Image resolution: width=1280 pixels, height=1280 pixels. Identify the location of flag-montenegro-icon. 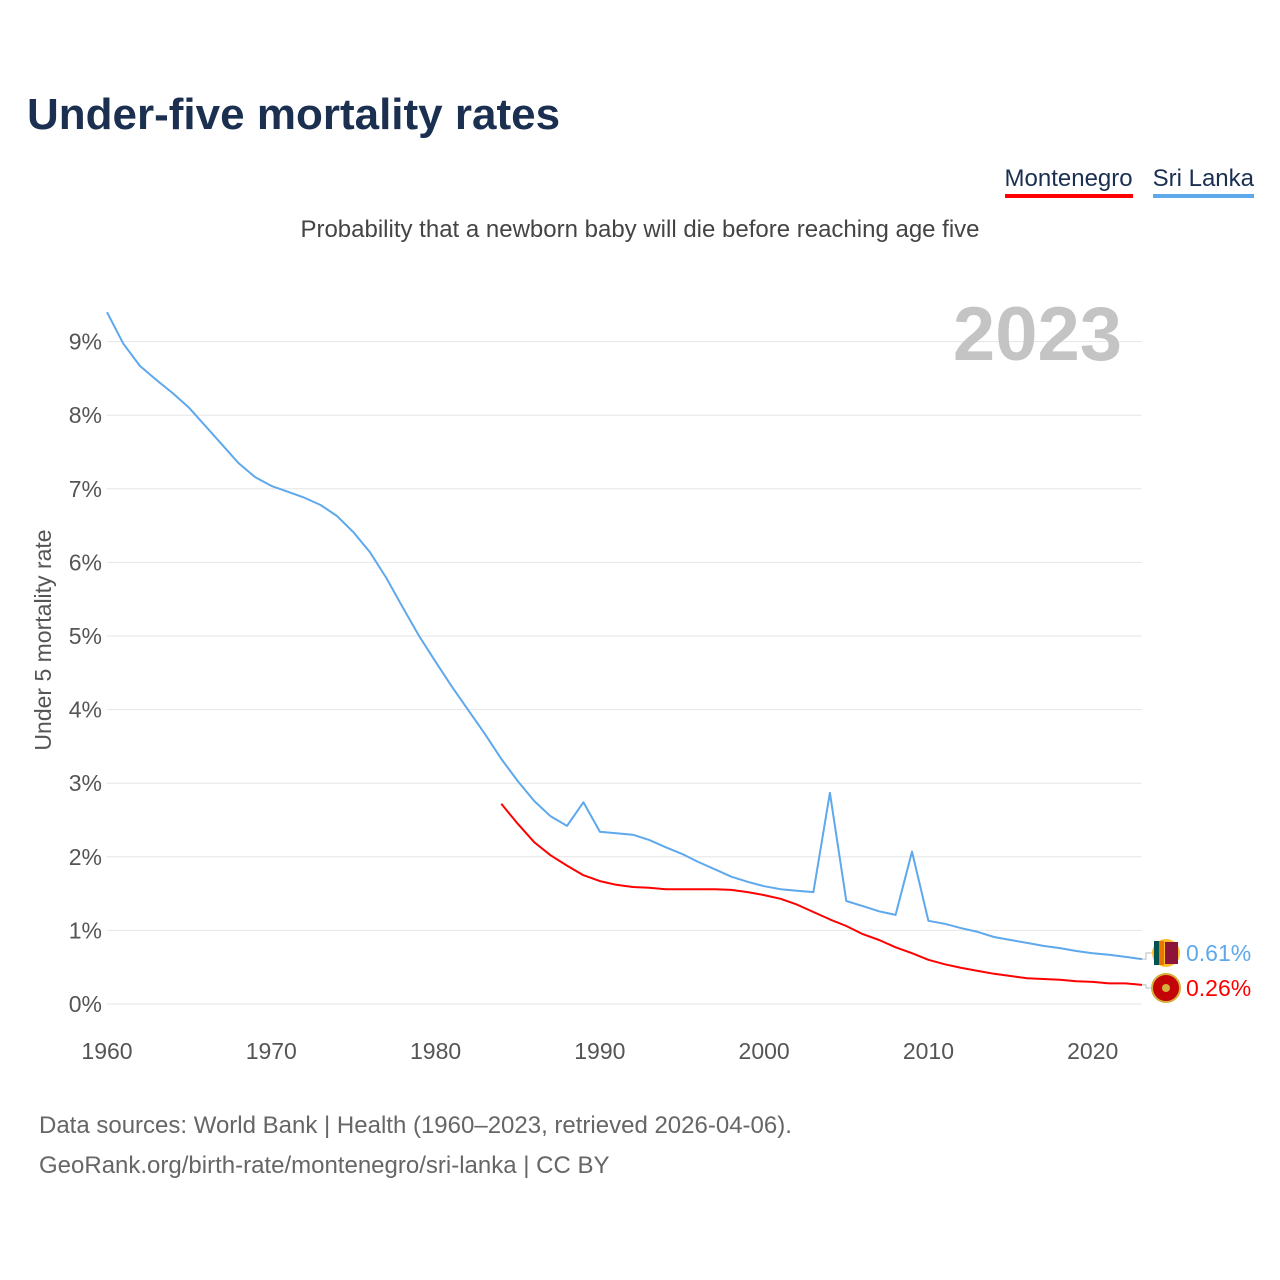
(1166, 988).